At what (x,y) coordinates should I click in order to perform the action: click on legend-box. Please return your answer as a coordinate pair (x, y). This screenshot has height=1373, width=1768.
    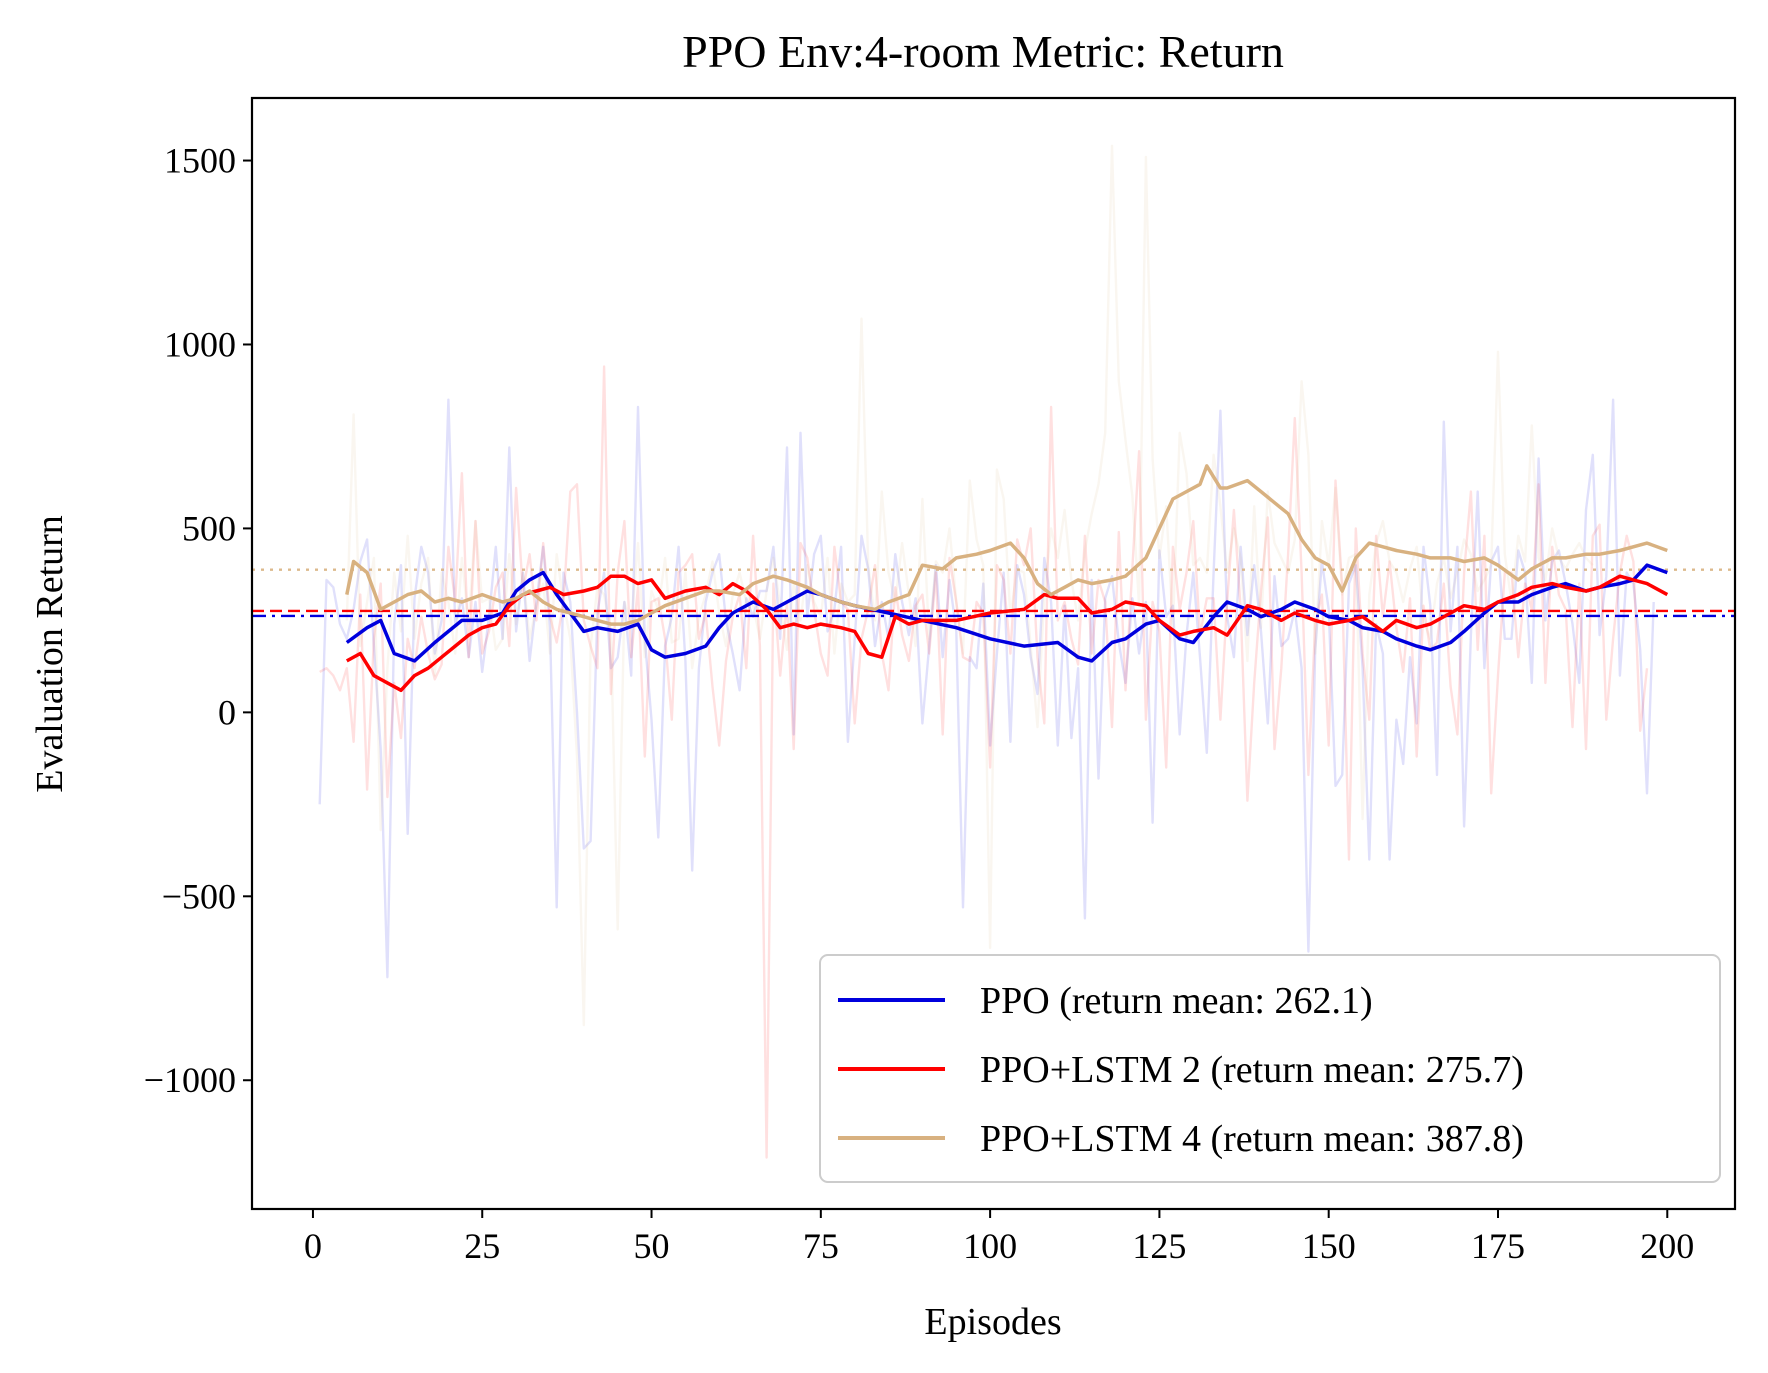
    Looking at the image, I should click on (1270, 1068).